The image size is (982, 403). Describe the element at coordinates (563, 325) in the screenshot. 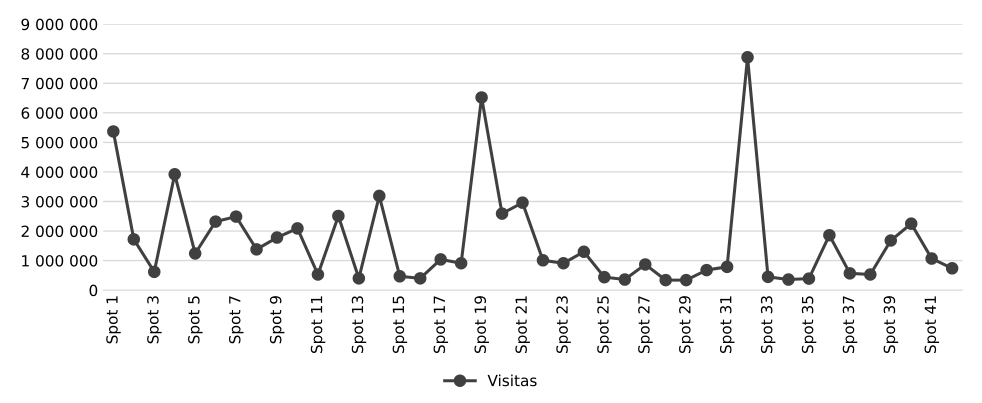

I see `x-tick-label: Spot 23` at that location.